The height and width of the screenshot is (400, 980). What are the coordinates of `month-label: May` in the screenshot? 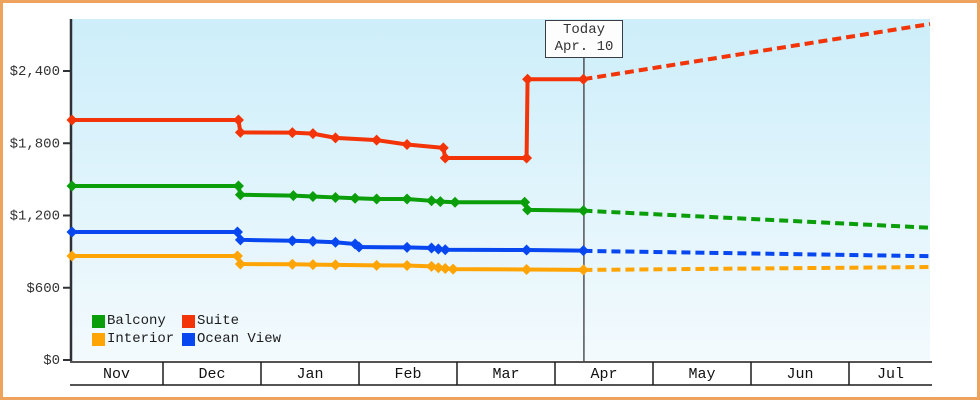 It's located at (701, 374).